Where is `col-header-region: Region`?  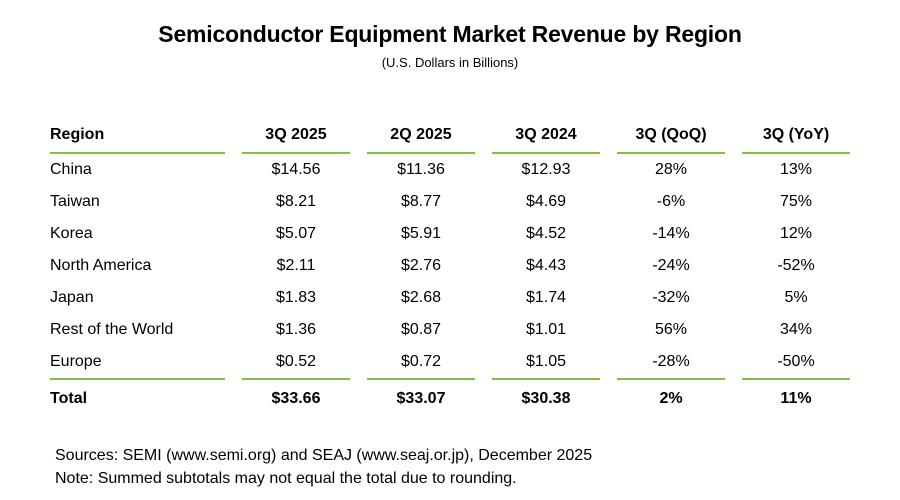 col-header-region: Region is located at coordinates (137, 130).